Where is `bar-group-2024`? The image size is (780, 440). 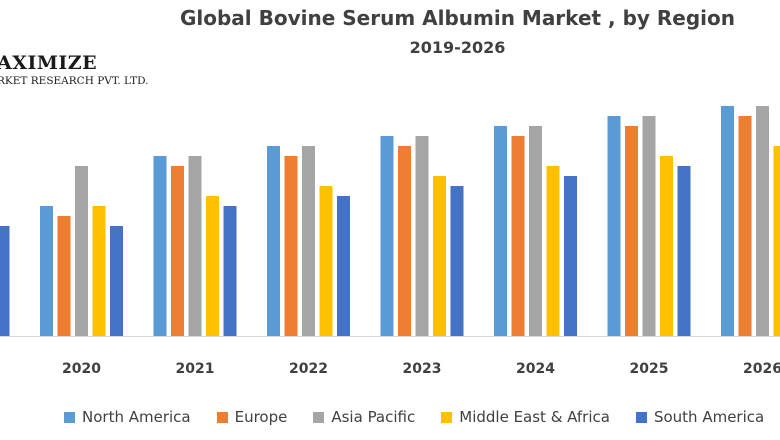 bar-group-2024 is located at coordinates (535, 231).